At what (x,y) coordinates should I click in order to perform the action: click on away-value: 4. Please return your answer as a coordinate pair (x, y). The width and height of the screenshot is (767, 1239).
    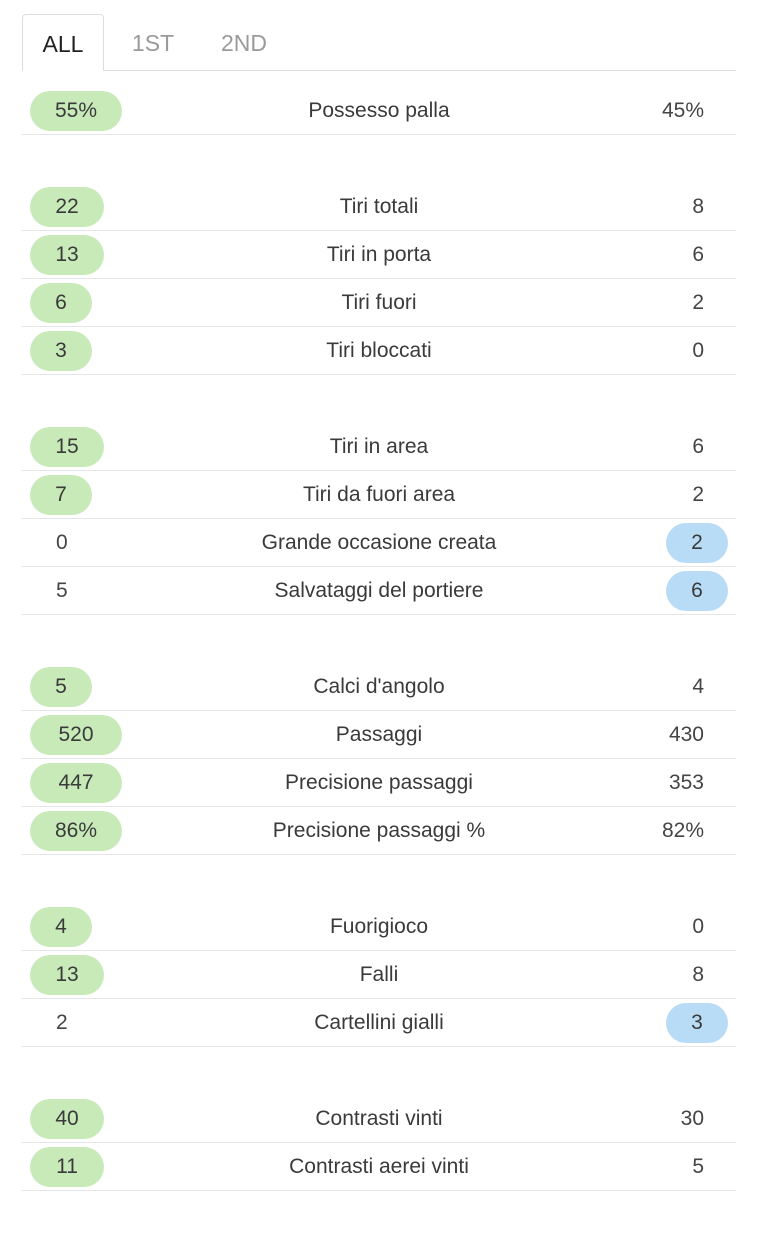
    Looking at the image, I should click on (698, 686).